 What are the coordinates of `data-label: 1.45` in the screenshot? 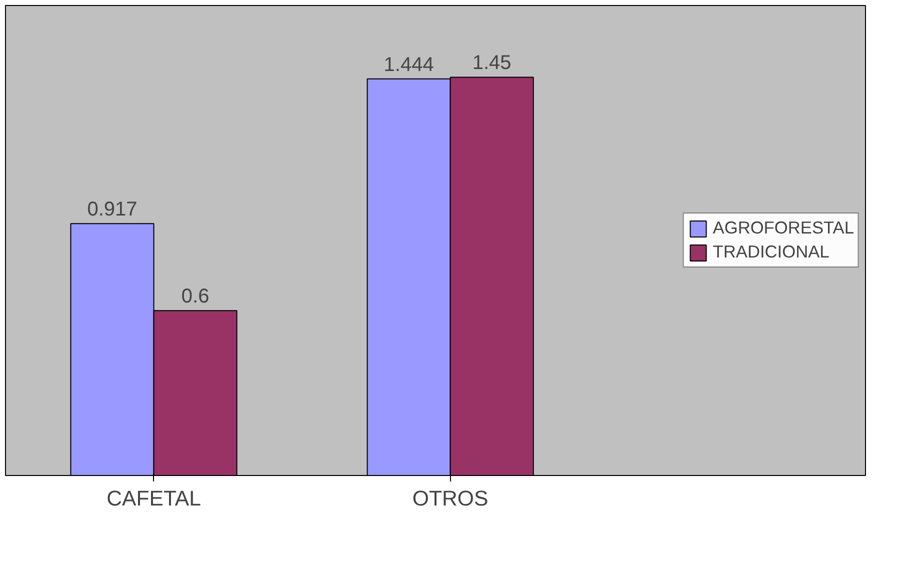 It's located at (492, 63).